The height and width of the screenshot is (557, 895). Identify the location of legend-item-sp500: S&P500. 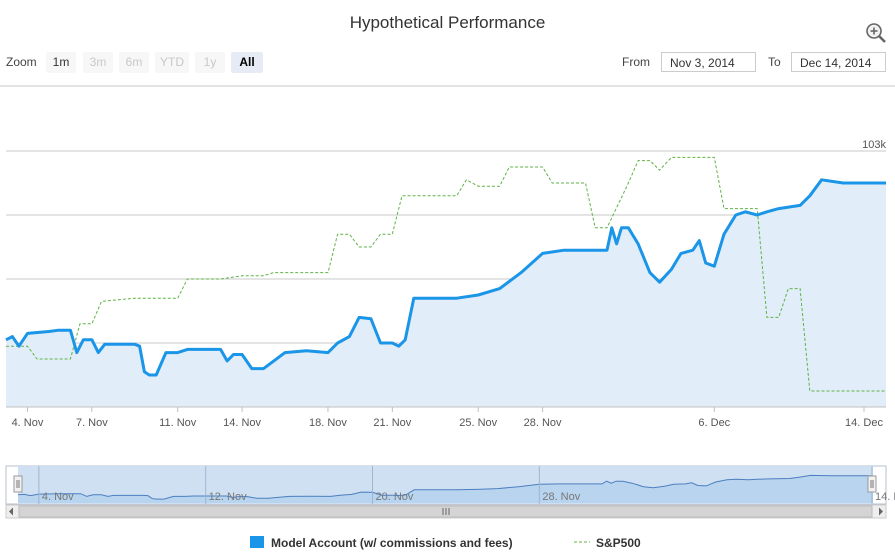
(607, 543).